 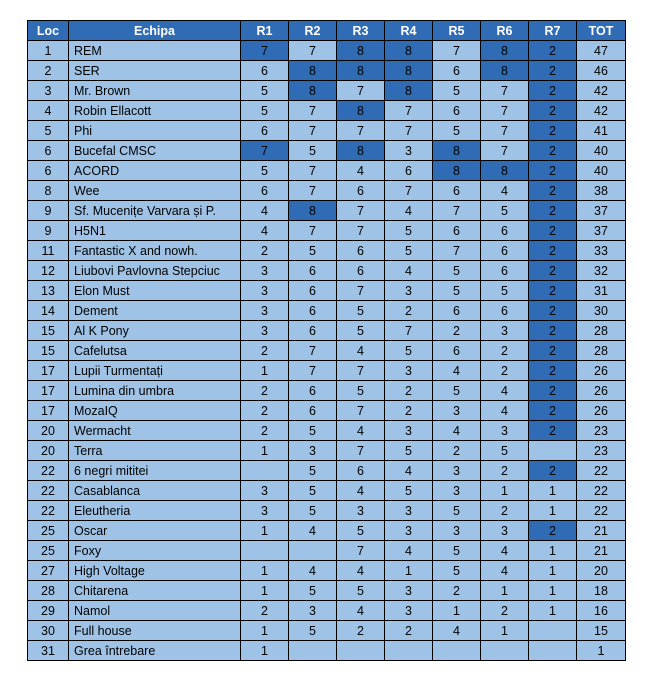 I want to click on total-score-cell: 31, so click(x=601, y=290).